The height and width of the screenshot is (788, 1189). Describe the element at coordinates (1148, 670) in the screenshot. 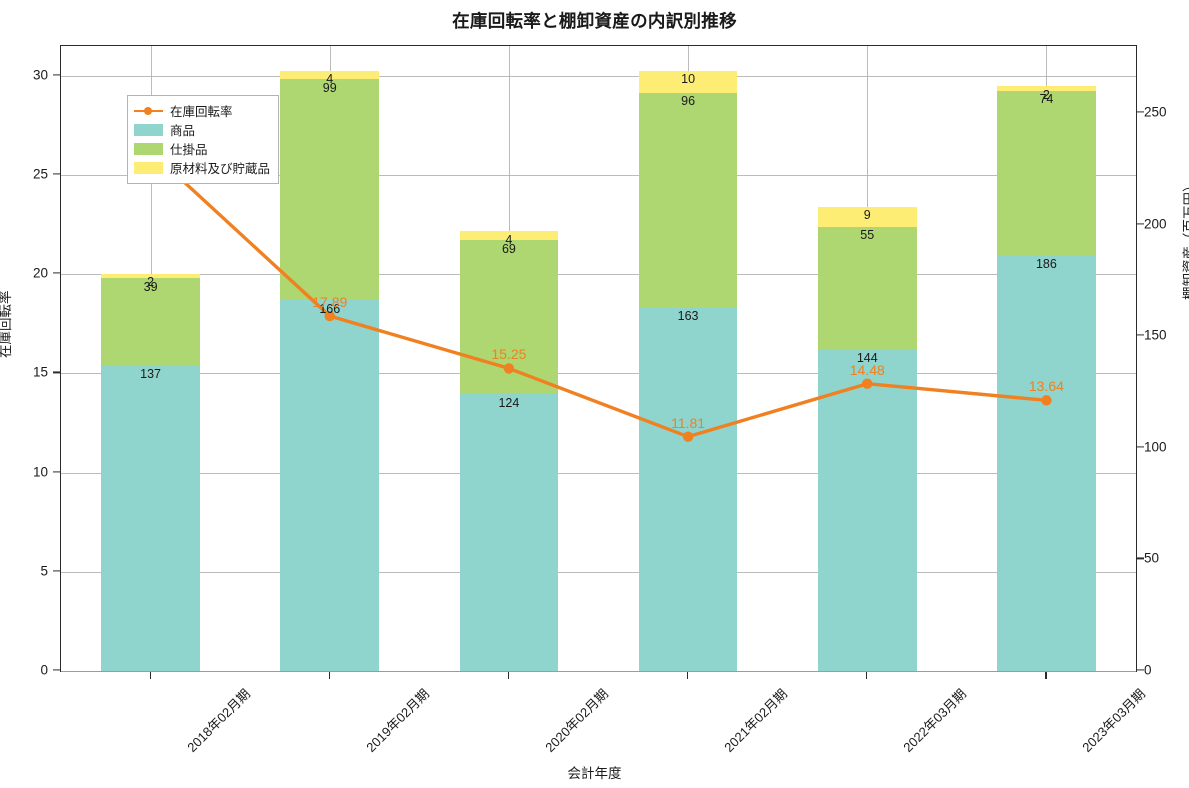

I see `y-axis-right-tick-label: 0` at that location.